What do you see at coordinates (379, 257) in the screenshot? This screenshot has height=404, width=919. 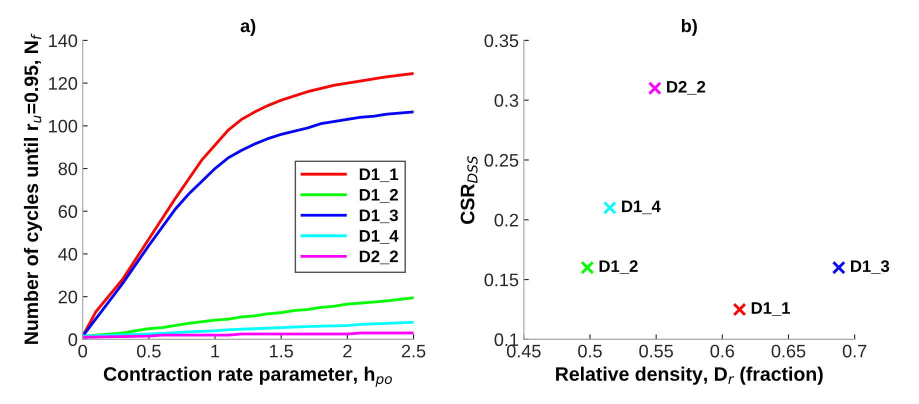 I see `legend-label: D2_2` at bounding box center [379, 257].